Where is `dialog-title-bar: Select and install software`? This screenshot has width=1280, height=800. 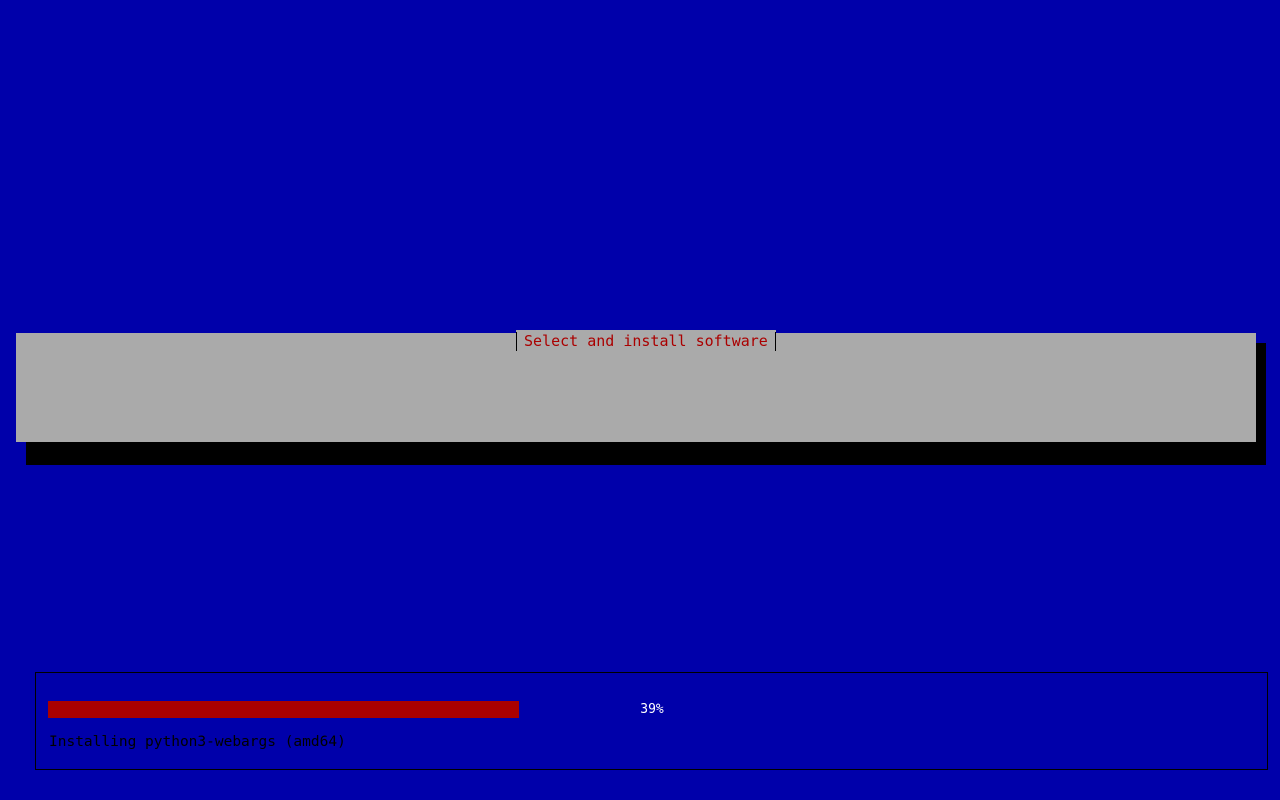
dialog-title-bar: Select and install software is located at coordinates (646, 341).